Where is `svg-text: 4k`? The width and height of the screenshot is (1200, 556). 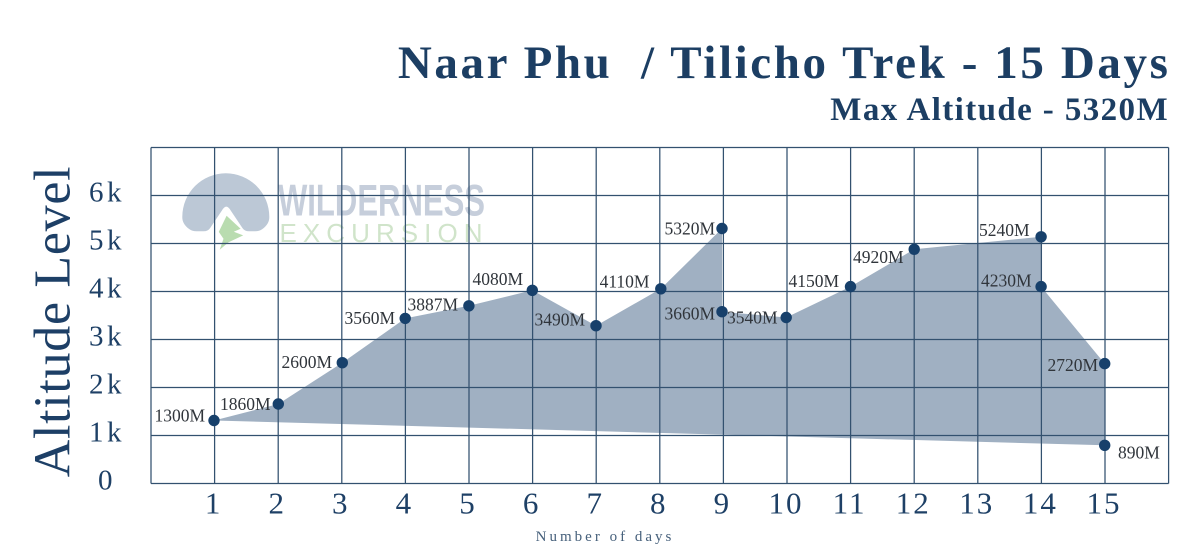
svg-text: 4k is located at coordinates (107, 289).